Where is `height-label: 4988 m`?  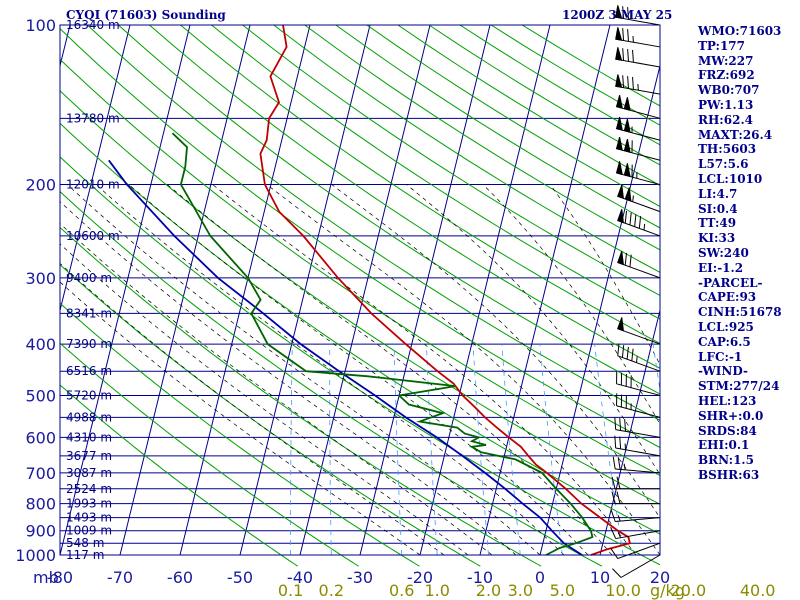
height-label: 4988 m is located at coordinates (89, 417).